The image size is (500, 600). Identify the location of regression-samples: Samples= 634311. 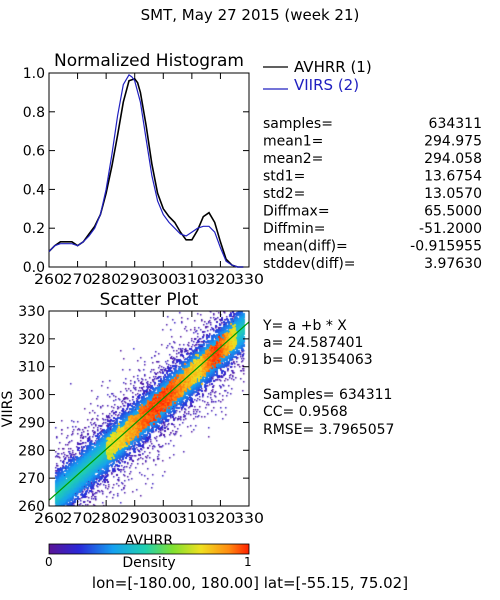
(327, 395).